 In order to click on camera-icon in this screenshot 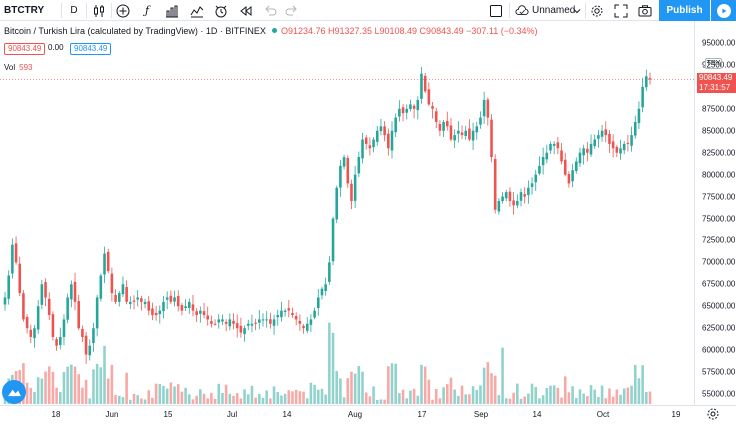, I will do `click(645, 10)`.